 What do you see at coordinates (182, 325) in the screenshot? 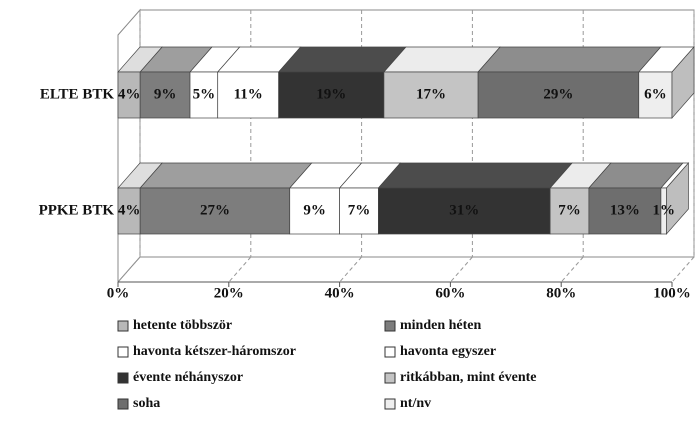
I see `legend-label: hetente többször` at bounding box center [182, 325].